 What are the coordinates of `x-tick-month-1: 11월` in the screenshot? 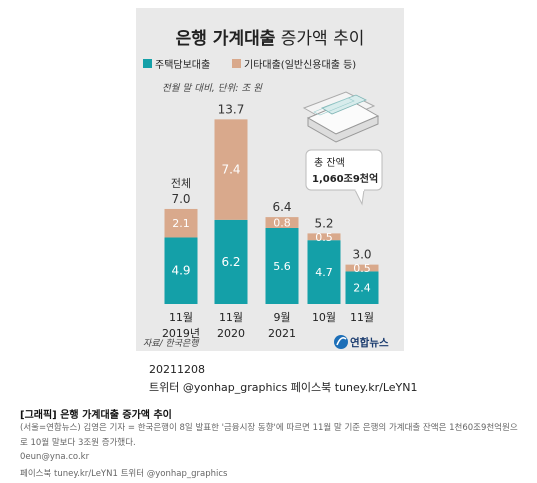 It's located at (231, 317).